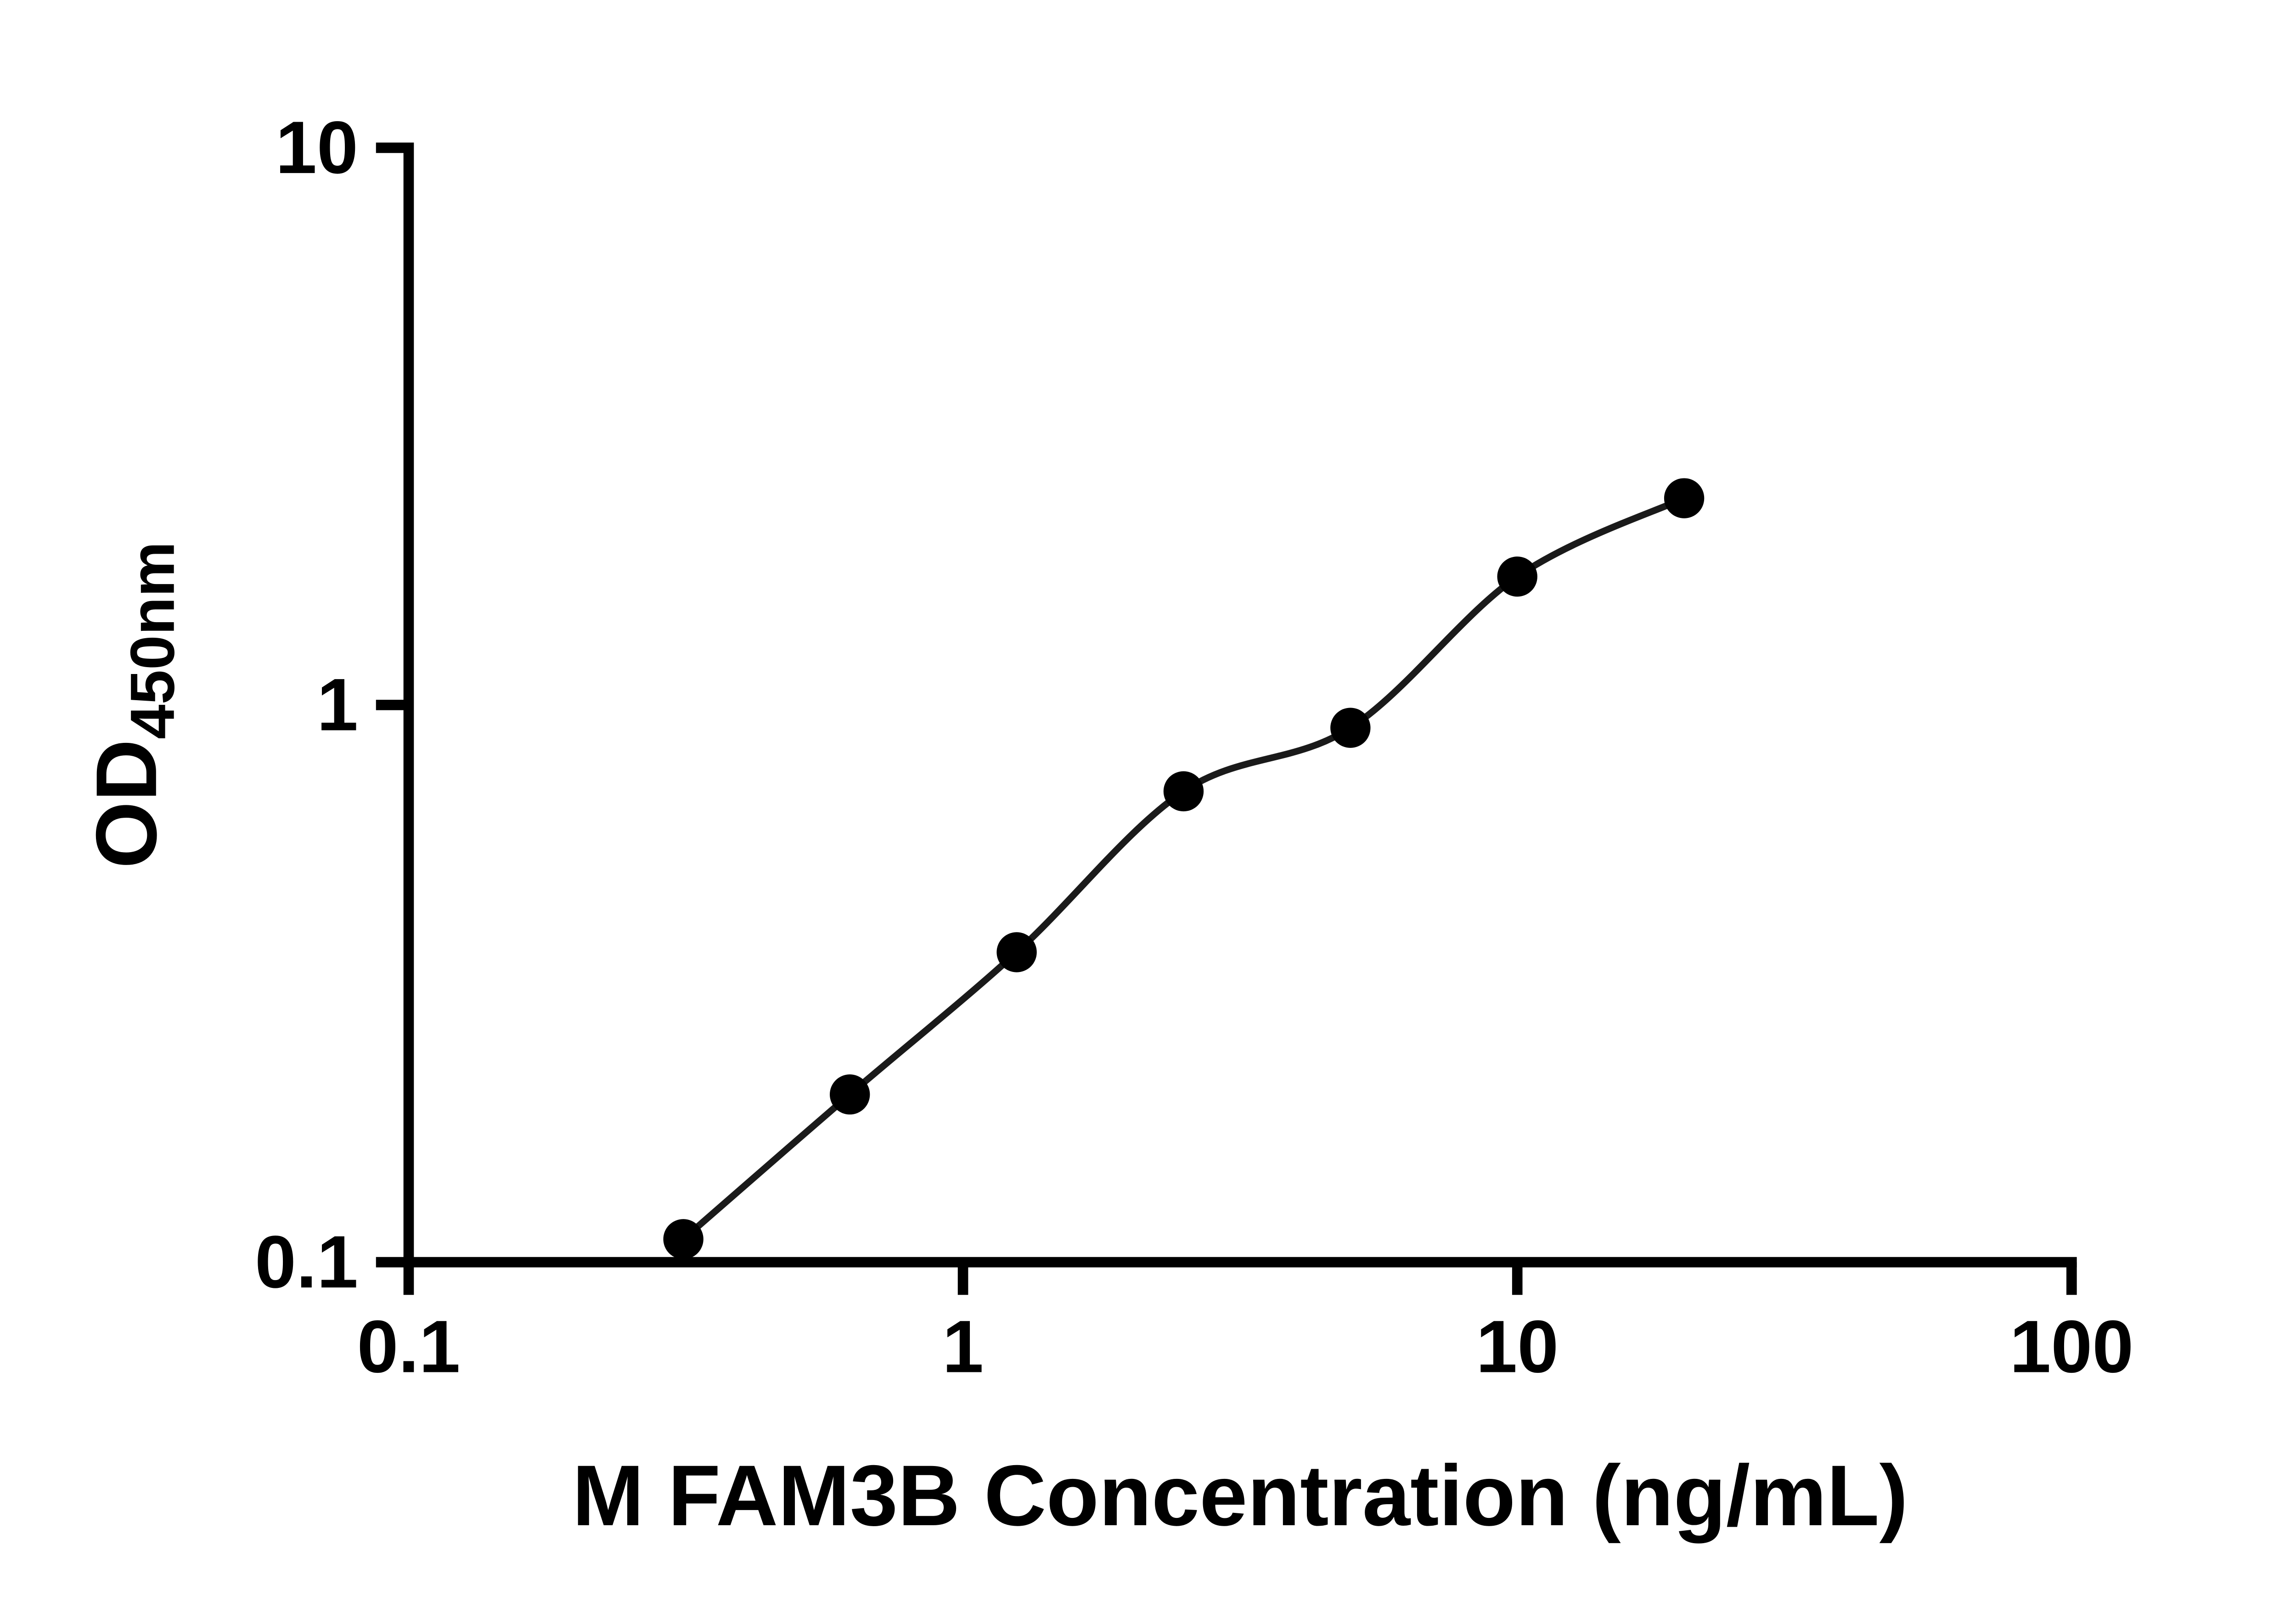 This screenshot has width=2296, height=1618. Describe the element at coordinates (338, 704) in the screenshot. I see `y-tick-label: 1` at that location.